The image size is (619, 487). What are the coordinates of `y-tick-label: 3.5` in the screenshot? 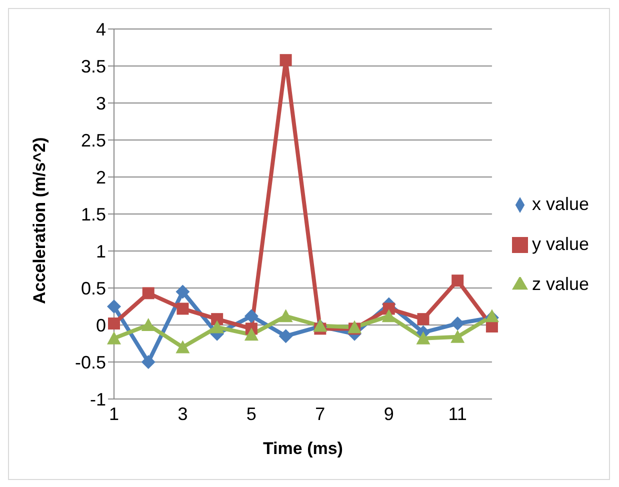 It's located at (93, 66).